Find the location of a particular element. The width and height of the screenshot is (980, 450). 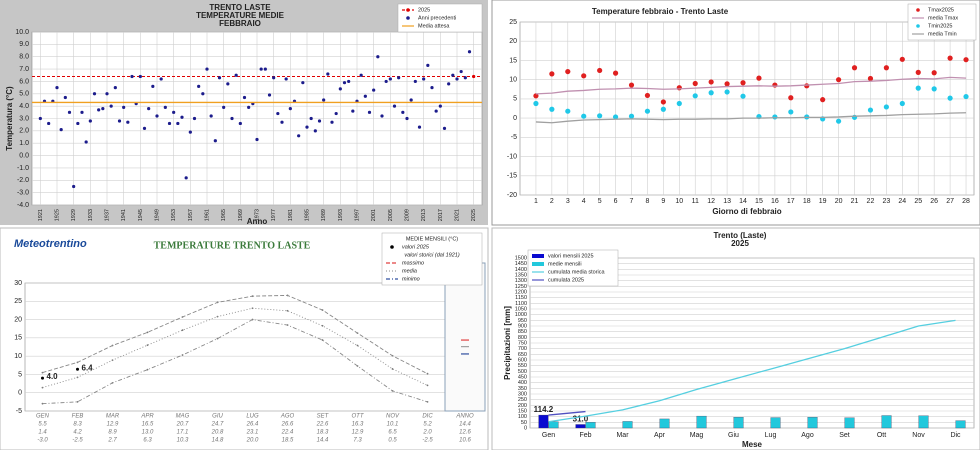

x-tick-label: 2021 is located at coordinates (457, 215).